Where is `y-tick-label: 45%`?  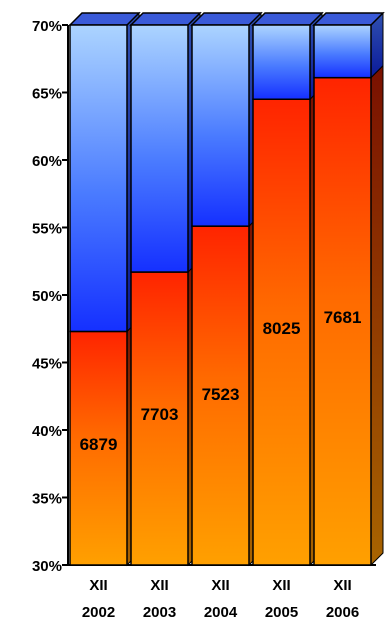 y-tick-label: 45% is located at coordinates (47, 364).